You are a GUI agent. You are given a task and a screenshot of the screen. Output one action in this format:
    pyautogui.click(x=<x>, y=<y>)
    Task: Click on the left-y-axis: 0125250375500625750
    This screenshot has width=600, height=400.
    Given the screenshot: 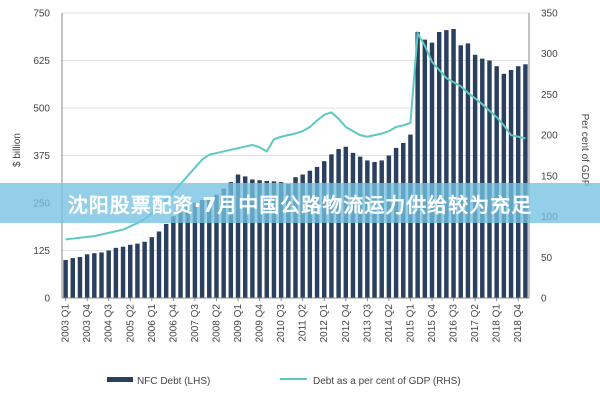 What is the action you would take?
    pyautogui.click(x=48, y=157)
    